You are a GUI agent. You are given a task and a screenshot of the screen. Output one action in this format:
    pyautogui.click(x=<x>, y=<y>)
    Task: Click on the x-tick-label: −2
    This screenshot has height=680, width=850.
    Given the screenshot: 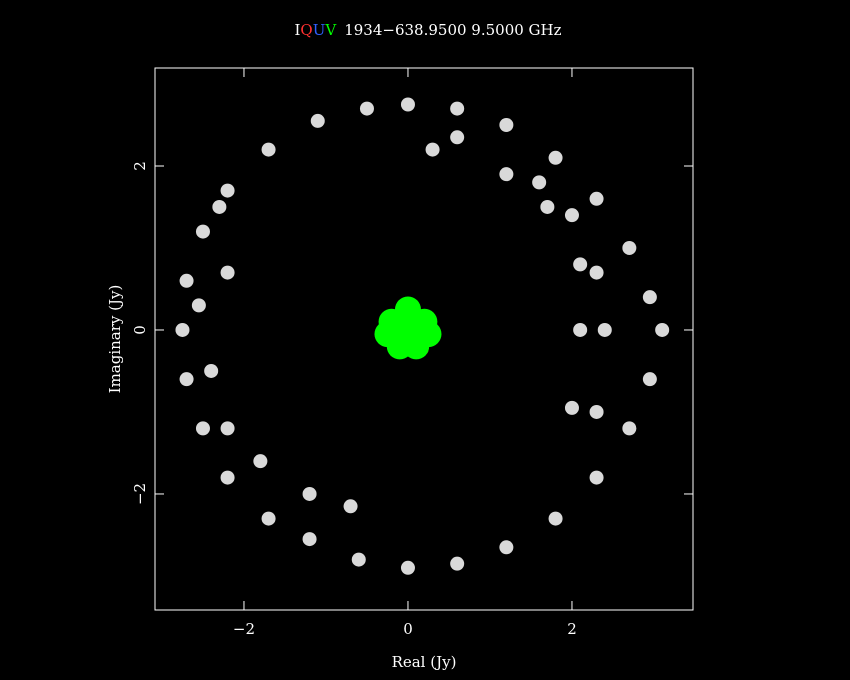 What is the action you would take?
    pyautogui.click(x=244, y=629)
    